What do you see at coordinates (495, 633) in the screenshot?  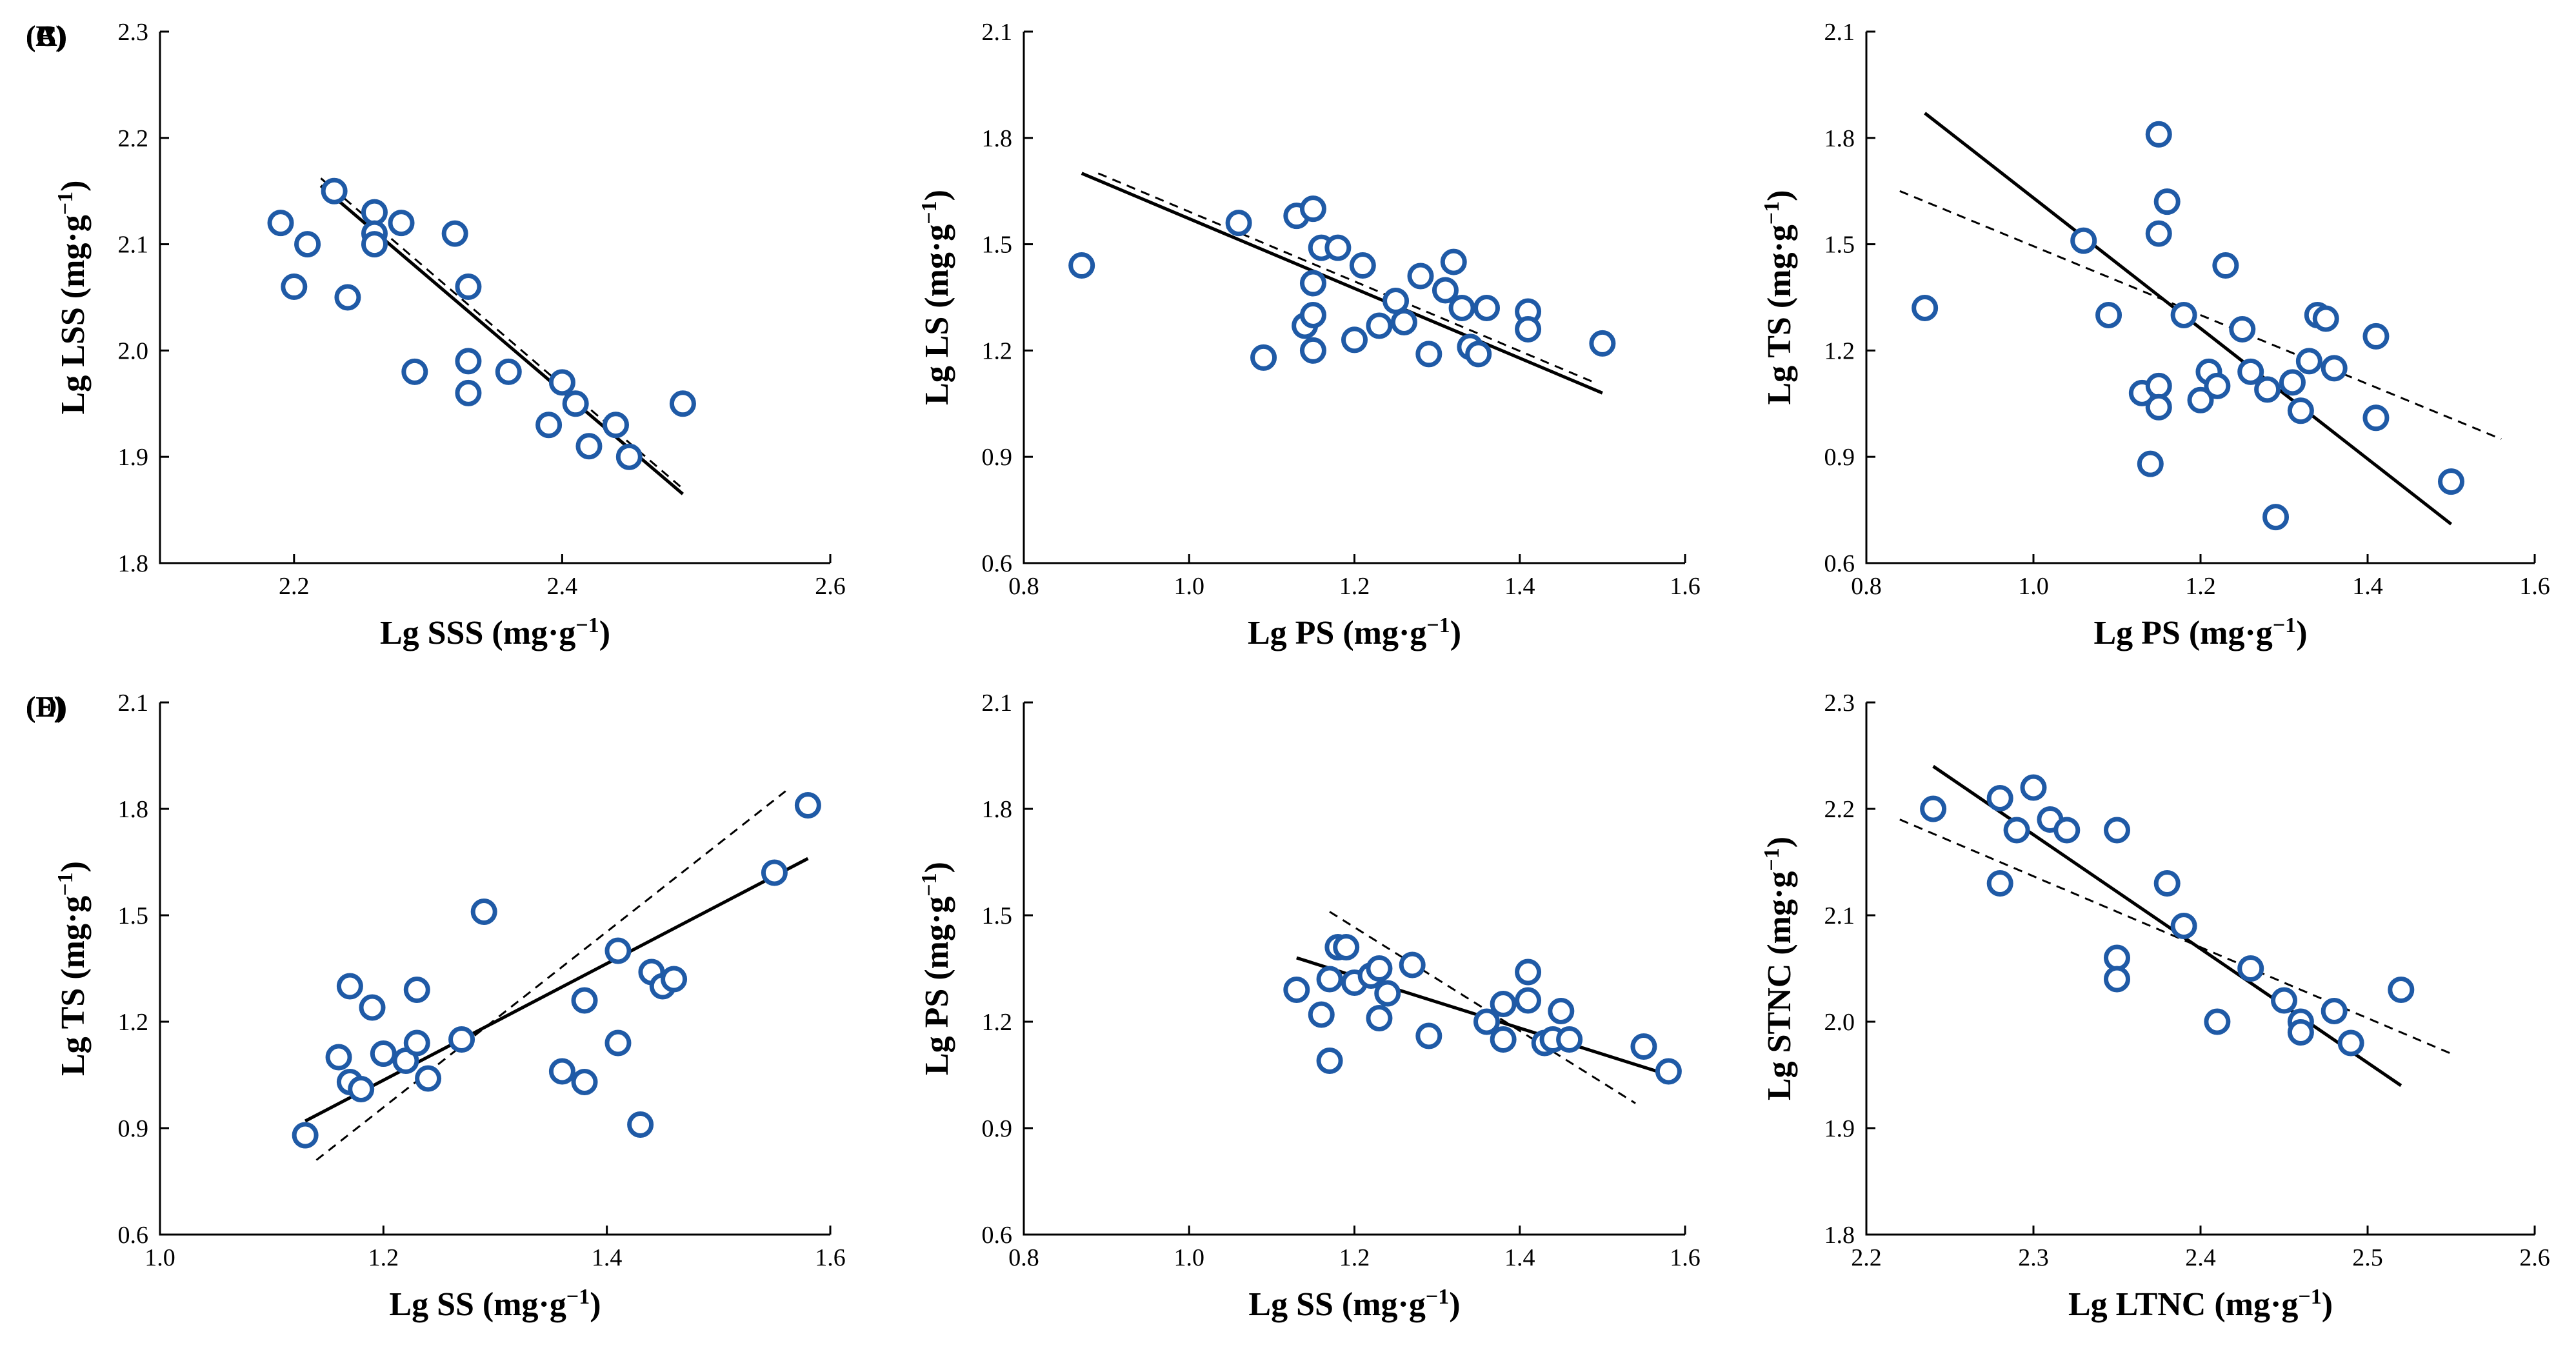 I see `x-axis-title-a: Lg SSS (mg·g−1)` at bounding box center [495, 633].